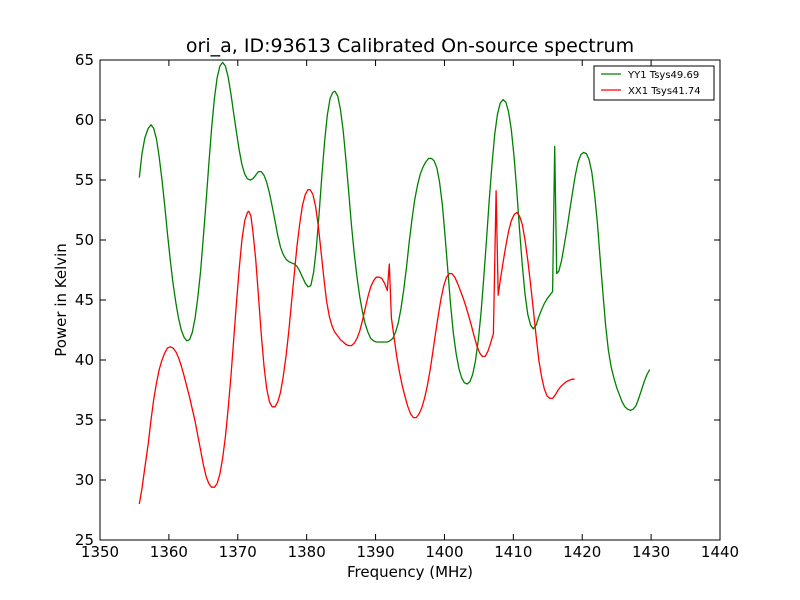 The height and width of the screenshot is (600, 800). I want to click on y-axis-label: Power in Kelvin, so click(61, 300).